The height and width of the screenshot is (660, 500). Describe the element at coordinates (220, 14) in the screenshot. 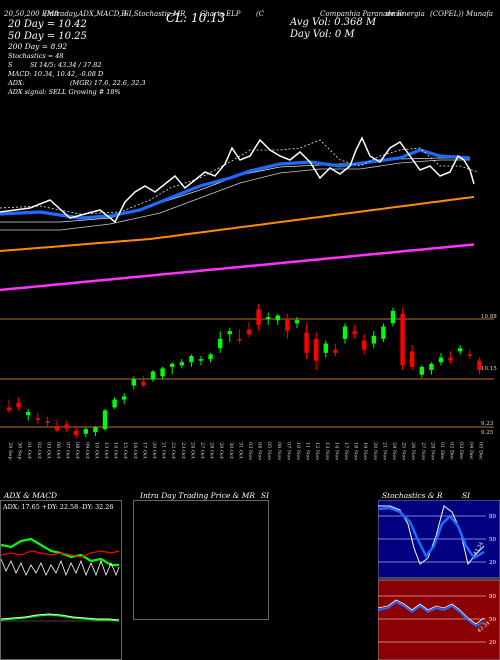

I see `header-fragment-4: Charts ELP` at that location.